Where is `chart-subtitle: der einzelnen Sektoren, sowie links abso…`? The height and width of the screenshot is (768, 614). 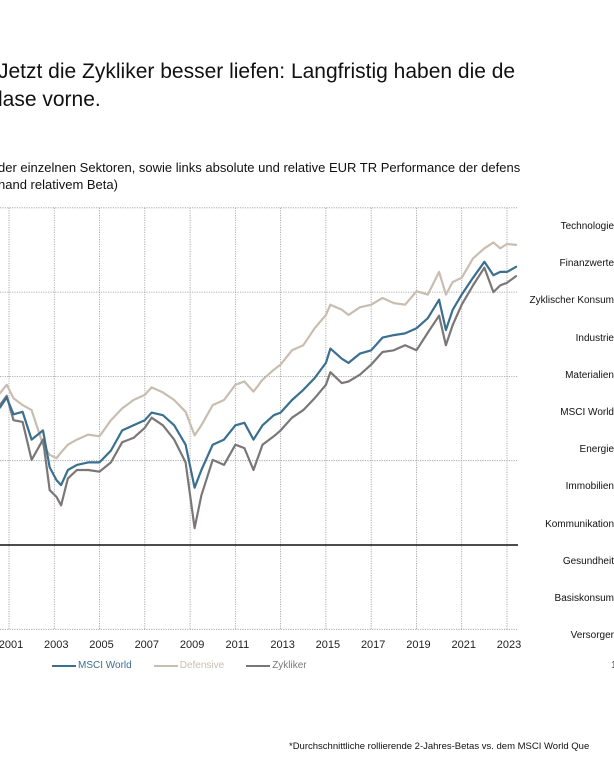 chart-subtitle: der einzelnen Sektoren, sowie links abso… is located at coordinates (260, 176).